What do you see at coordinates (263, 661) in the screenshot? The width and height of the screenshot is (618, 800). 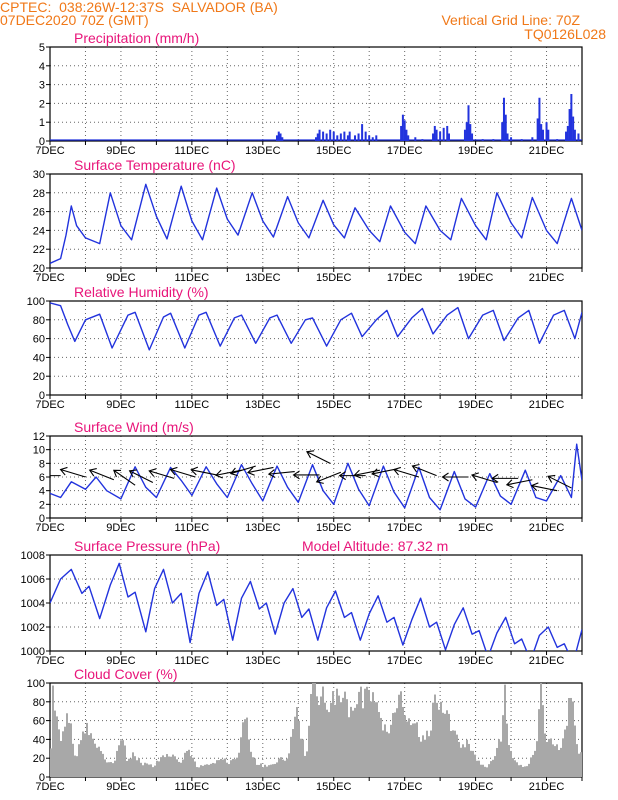 I see `x-tick-label: 13DEC` at bounding box center [263, 661].